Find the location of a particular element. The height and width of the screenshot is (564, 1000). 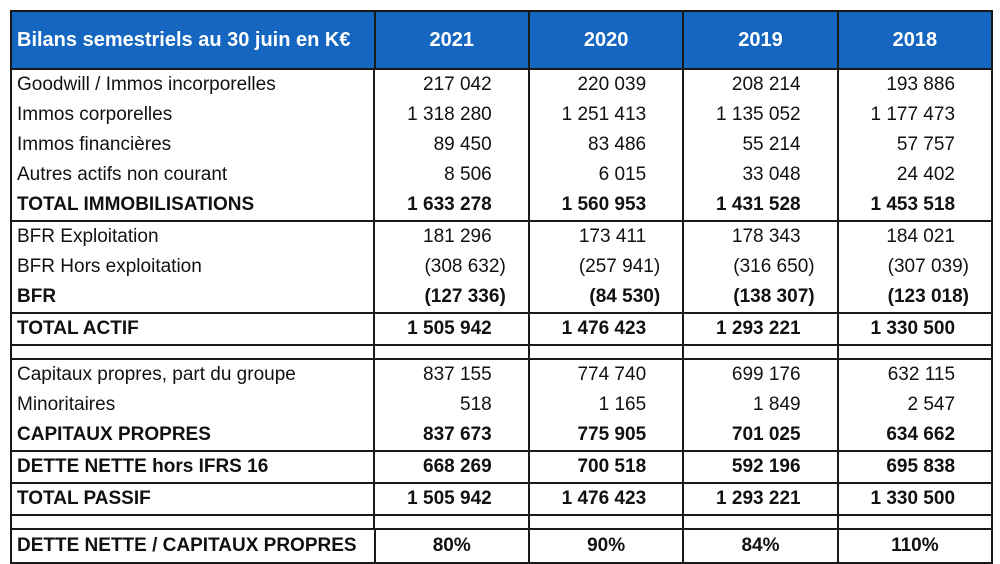

value-cell: 695 838 is located at coordinates (913, 467).